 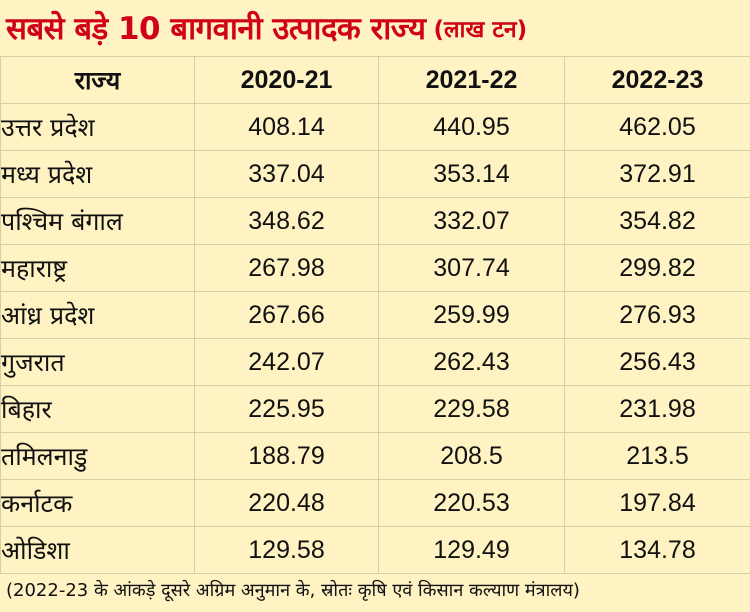 What do you see at coordinates (657, 409) in the screenshot?
I see `value-cell: 231.98` at bounding box center [657, 409].